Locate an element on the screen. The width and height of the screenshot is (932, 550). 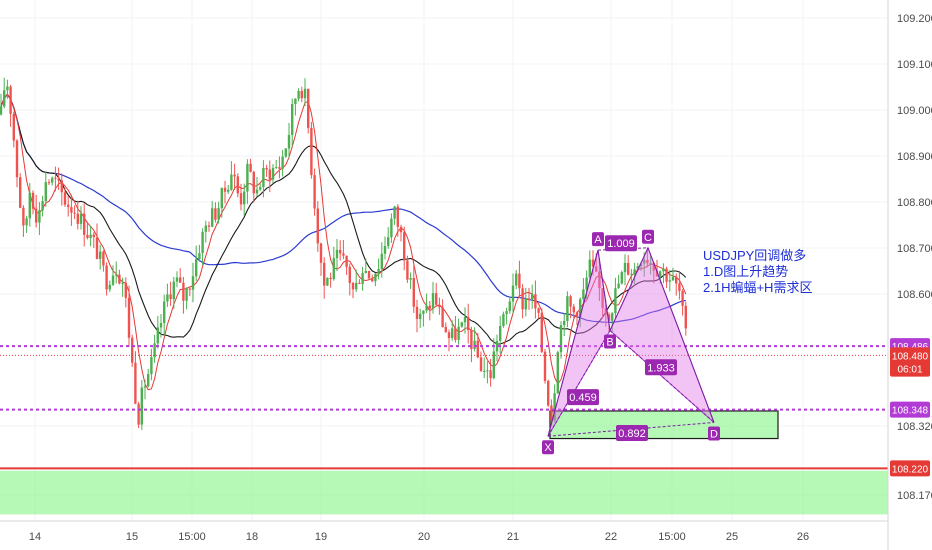
note-line-2: 1.D图上升趋势 is located at coordinates (745, 271).